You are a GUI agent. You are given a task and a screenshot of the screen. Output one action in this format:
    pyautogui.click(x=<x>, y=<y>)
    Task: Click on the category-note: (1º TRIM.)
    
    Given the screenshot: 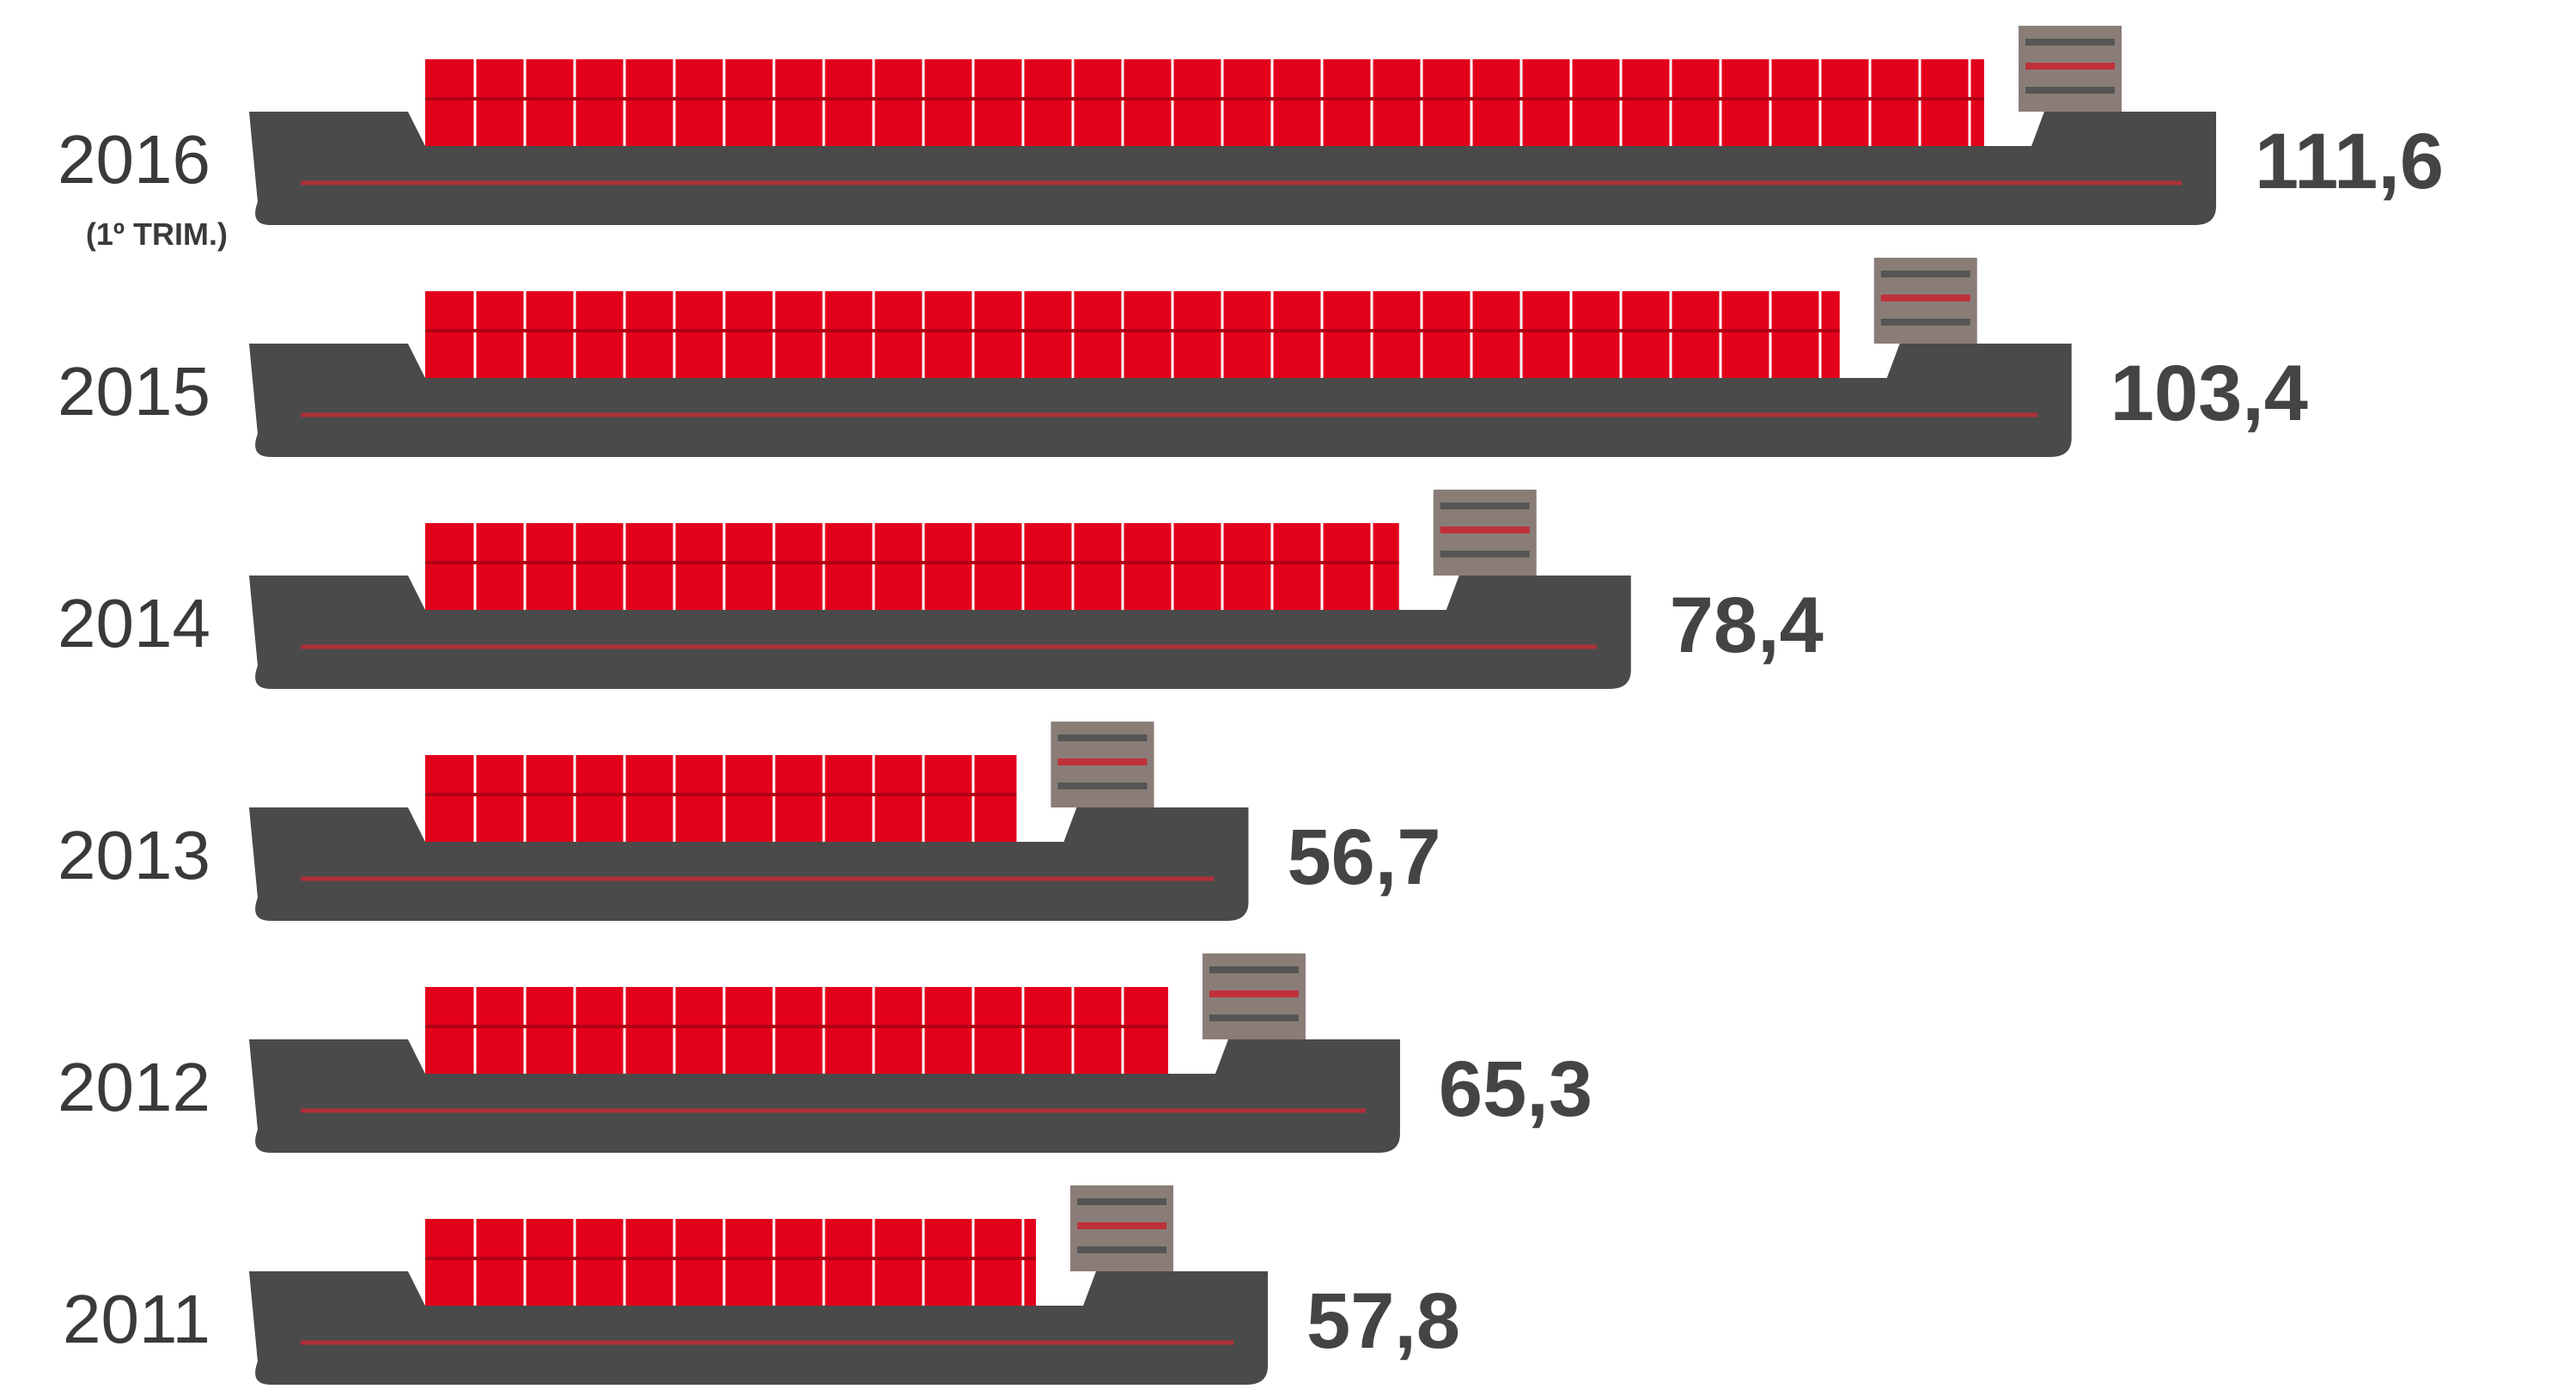 What is the action you would take?
    pyautogui.click(x=157, y=234)
    